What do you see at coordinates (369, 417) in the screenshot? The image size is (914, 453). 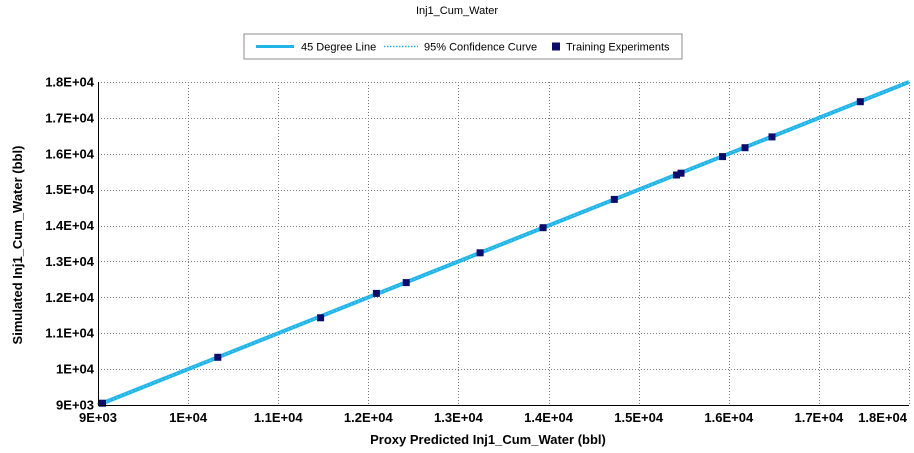 I see `x-tick-label: 1.2E+04` at bounding box center [369, 417].